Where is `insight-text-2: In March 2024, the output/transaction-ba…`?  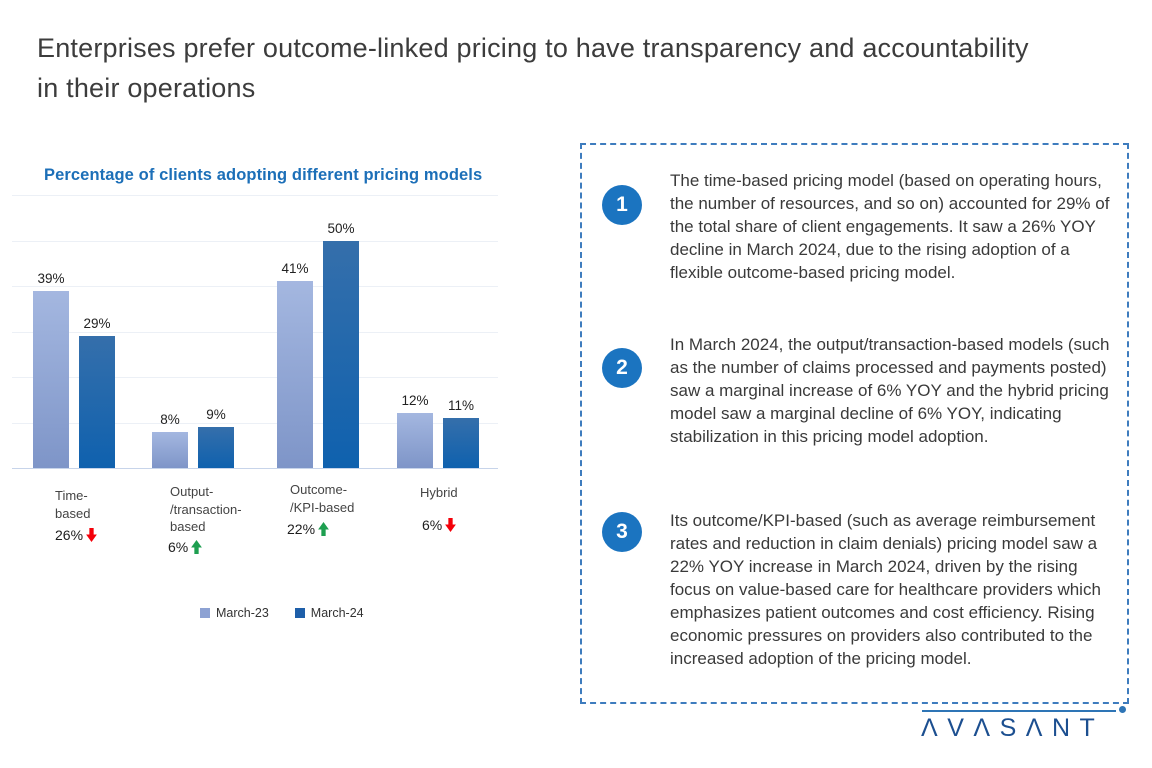 insight-text-2: In March 2024, the output/transaction-ba… is located at coordinates (890, 390).